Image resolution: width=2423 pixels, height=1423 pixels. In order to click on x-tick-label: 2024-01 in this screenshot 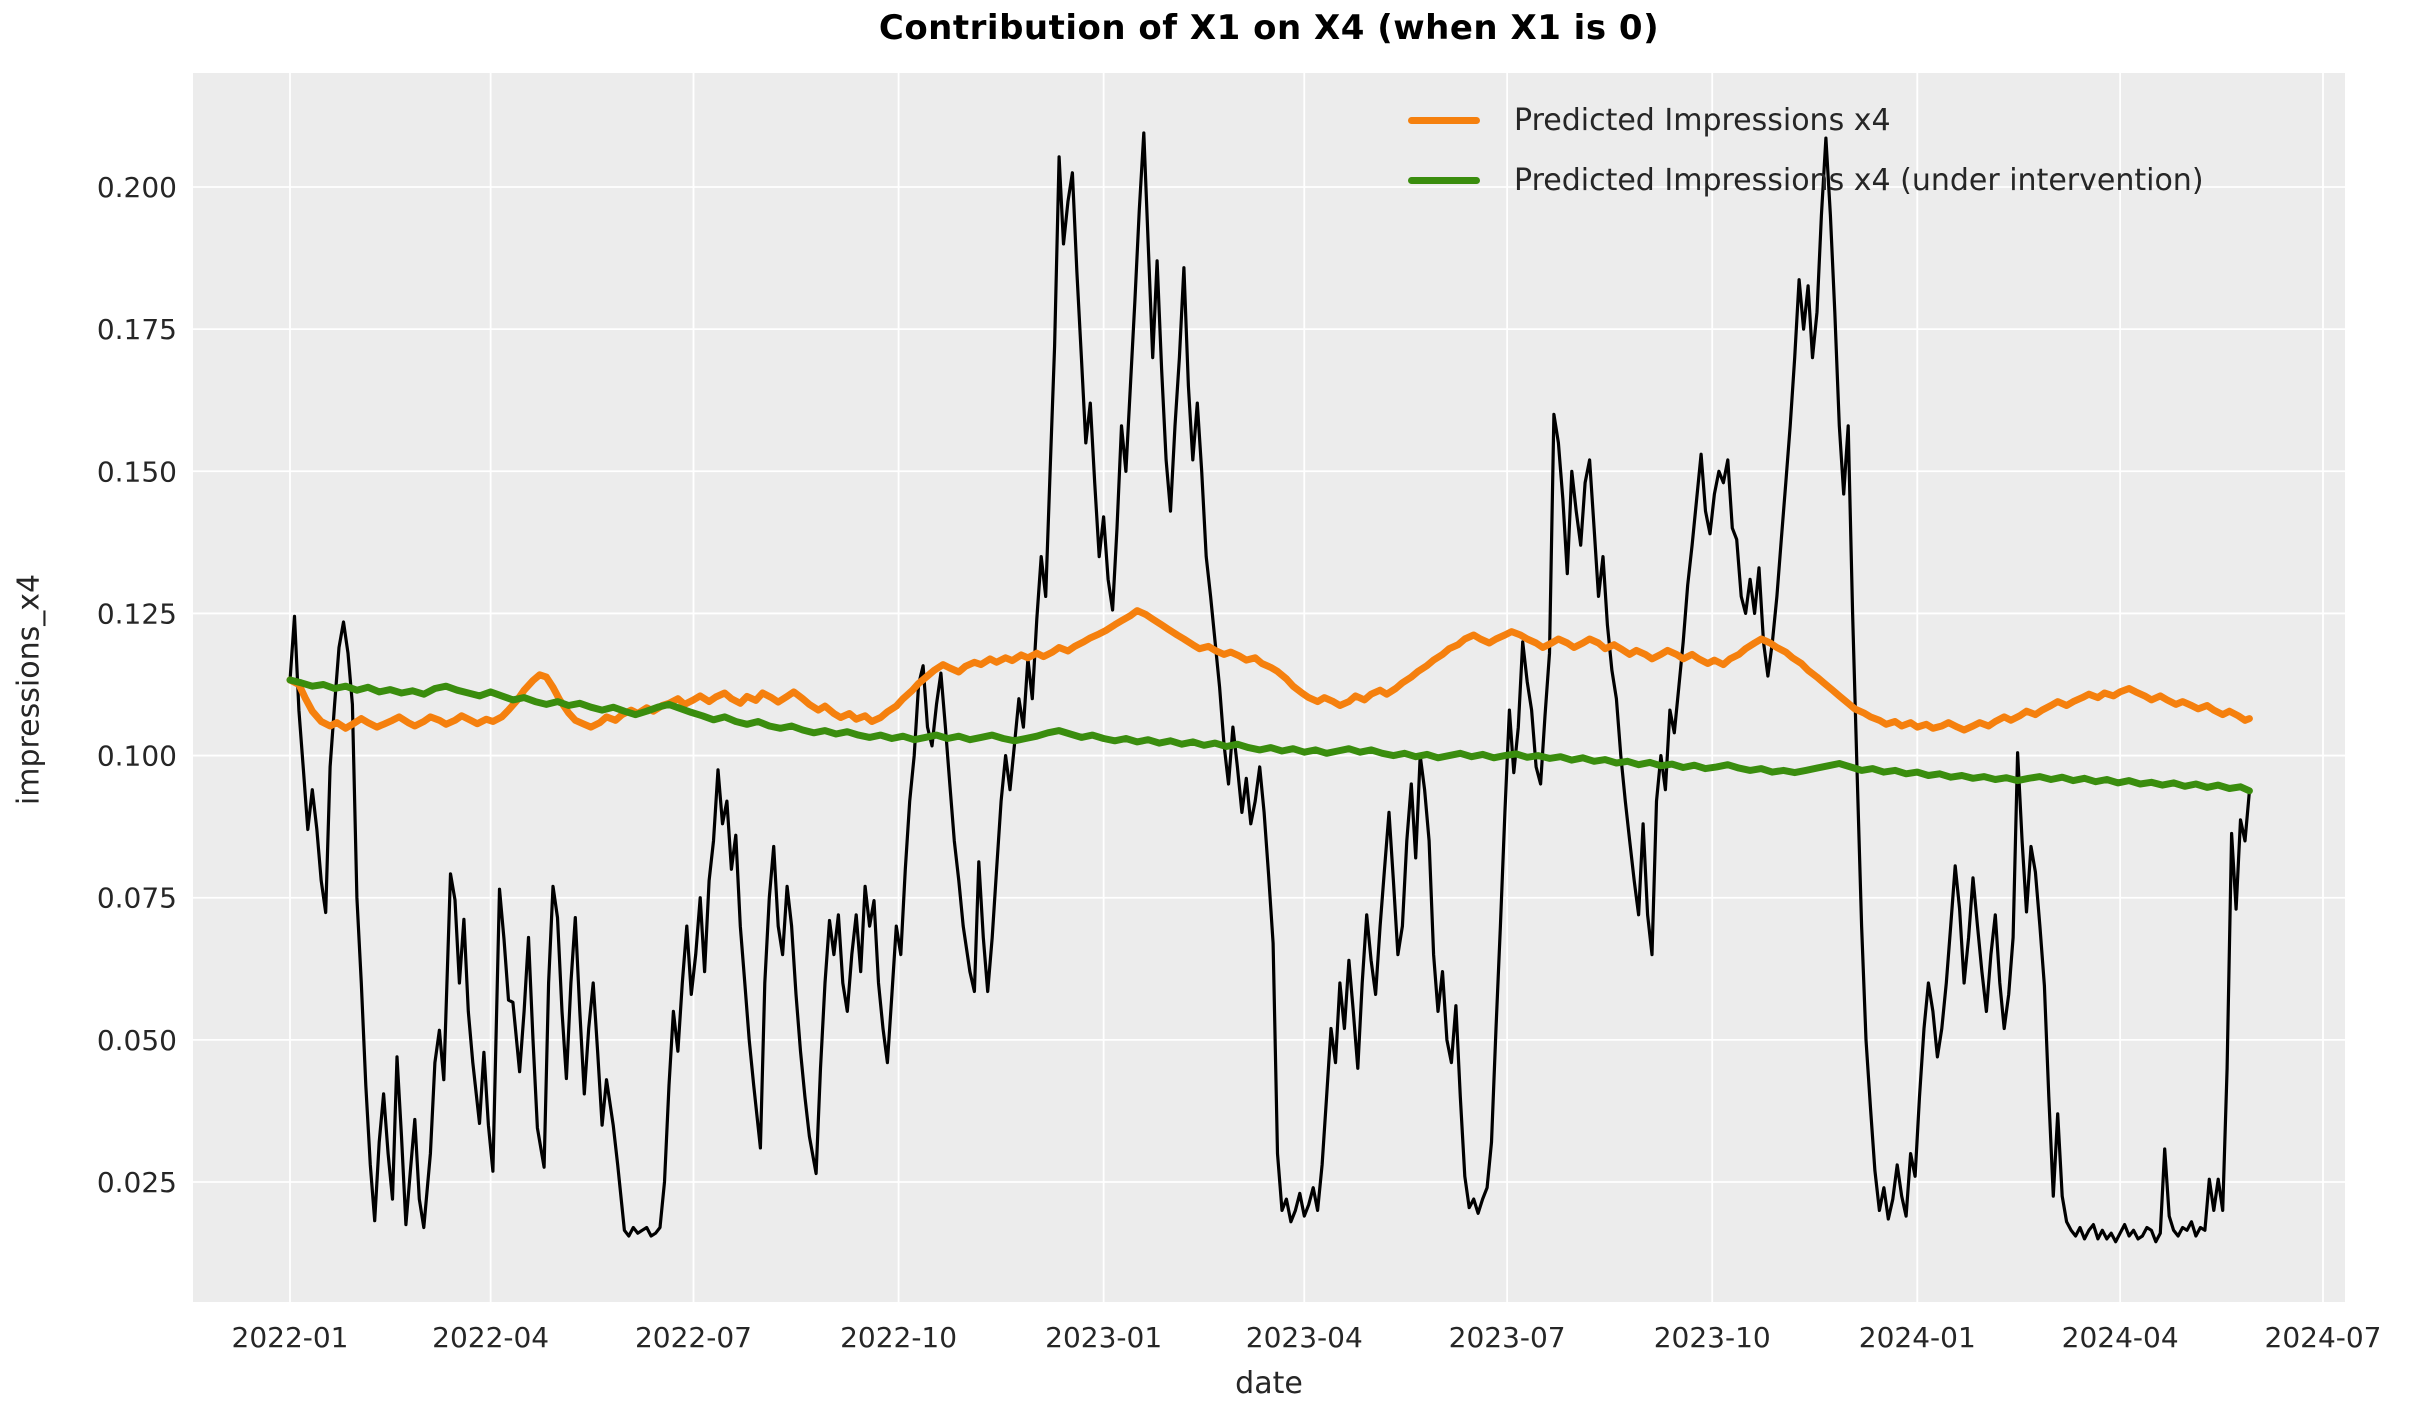, I will do `click(1917, 1337)`.